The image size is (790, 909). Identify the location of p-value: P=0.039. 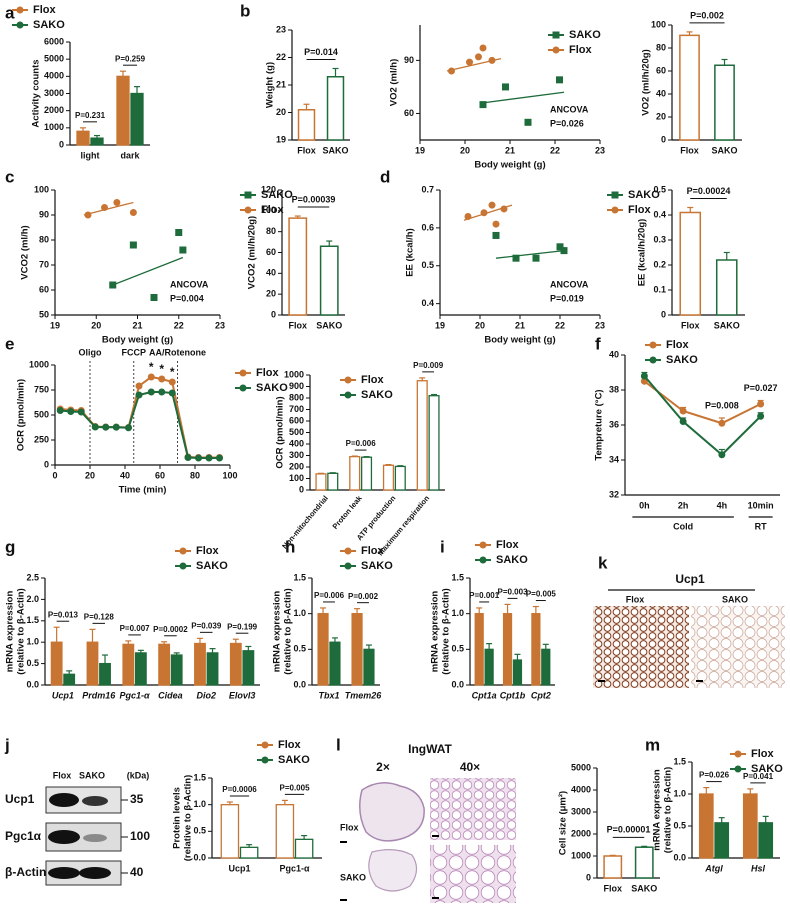
(206, 625).